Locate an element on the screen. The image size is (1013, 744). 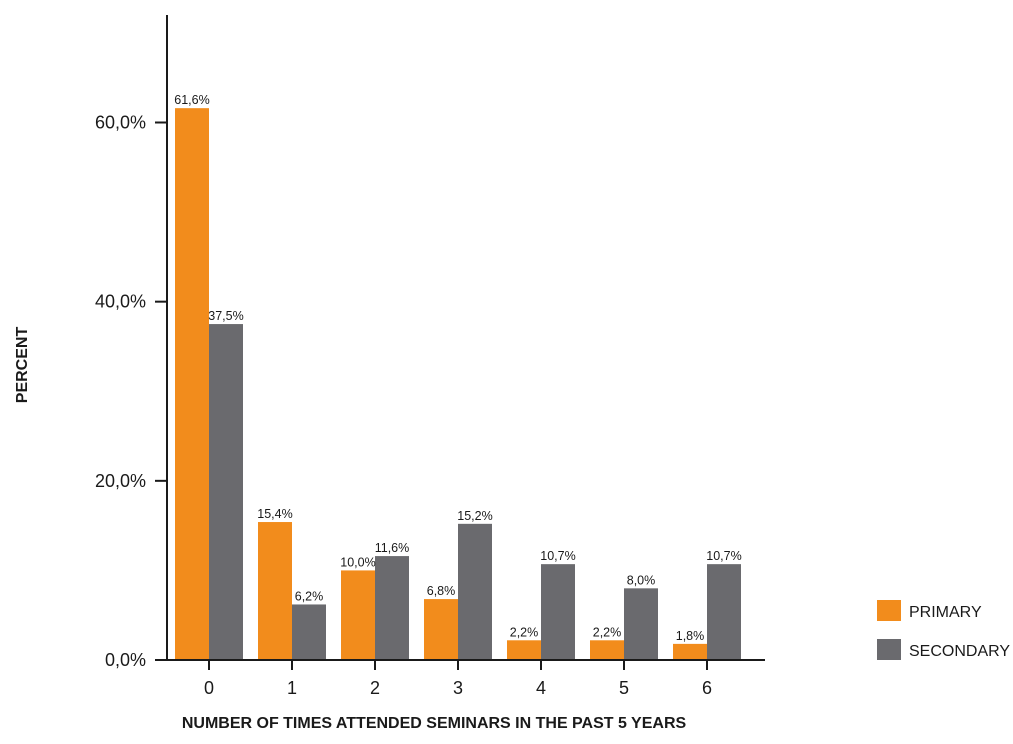
legend-swatch-primary is located at coordinates (889, 610).